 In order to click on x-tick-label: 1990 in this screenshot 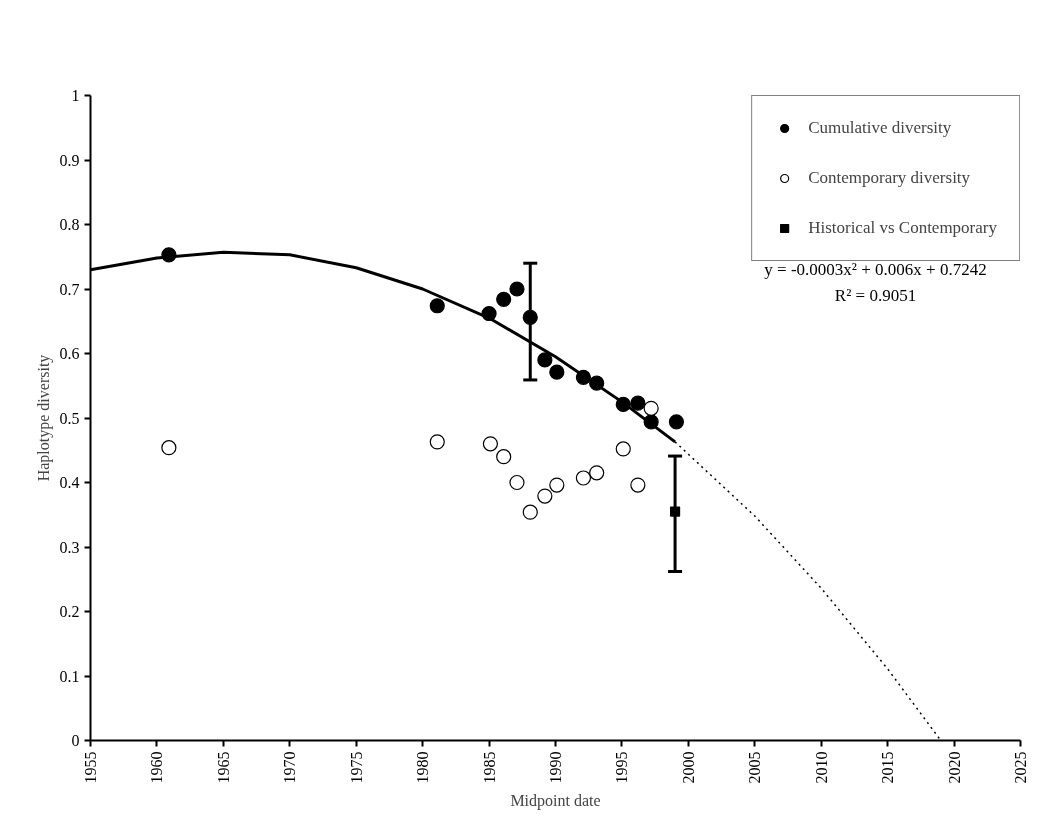, I will do `click(555, 767)`.